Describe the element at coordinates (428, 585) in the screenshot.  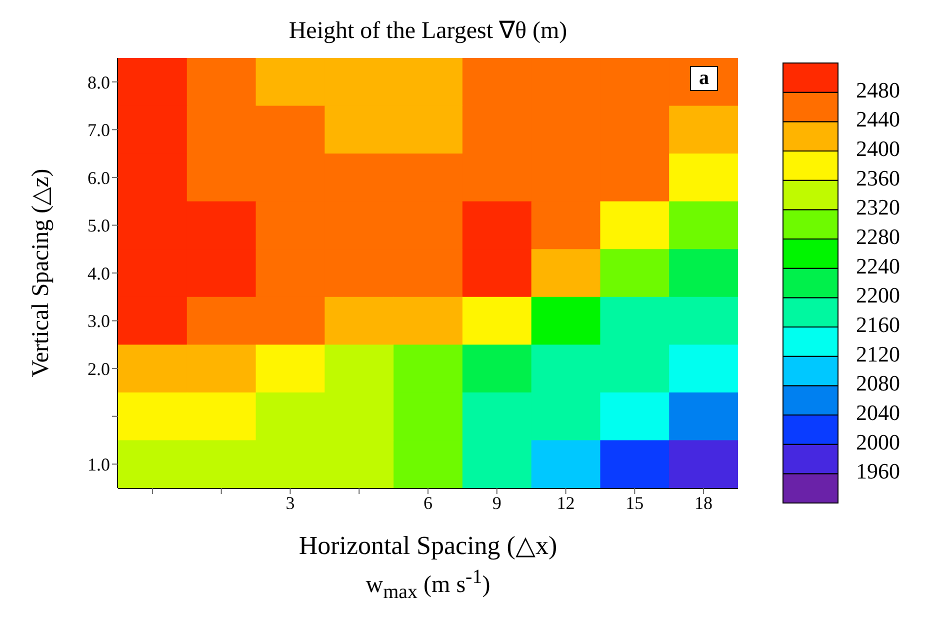
I see `text: w$_{max}$ (m s$^{-1}$)` at that location.